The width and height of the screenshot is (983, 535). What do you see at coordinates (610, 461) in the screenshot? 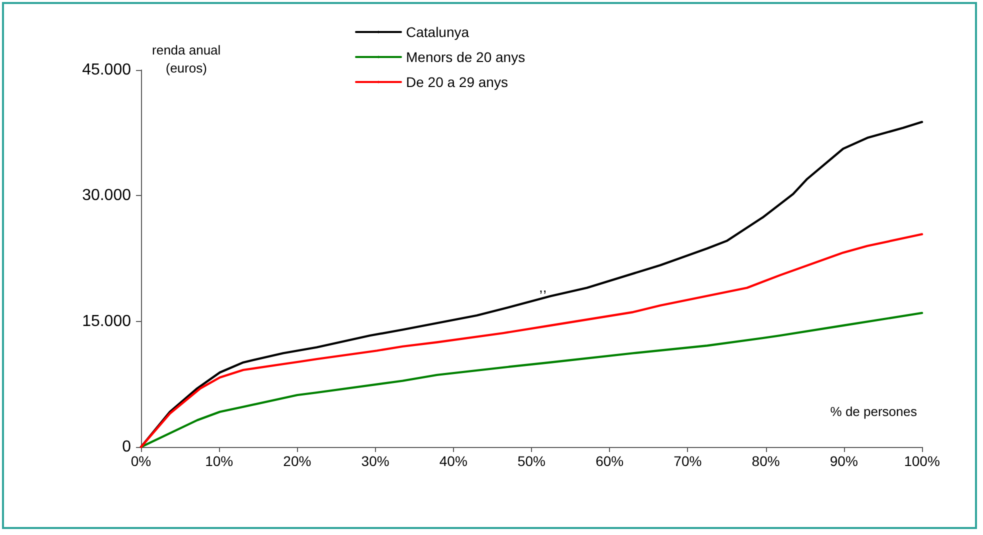
I see `x-tick-label: 60%` at bounding box center [610, 461].